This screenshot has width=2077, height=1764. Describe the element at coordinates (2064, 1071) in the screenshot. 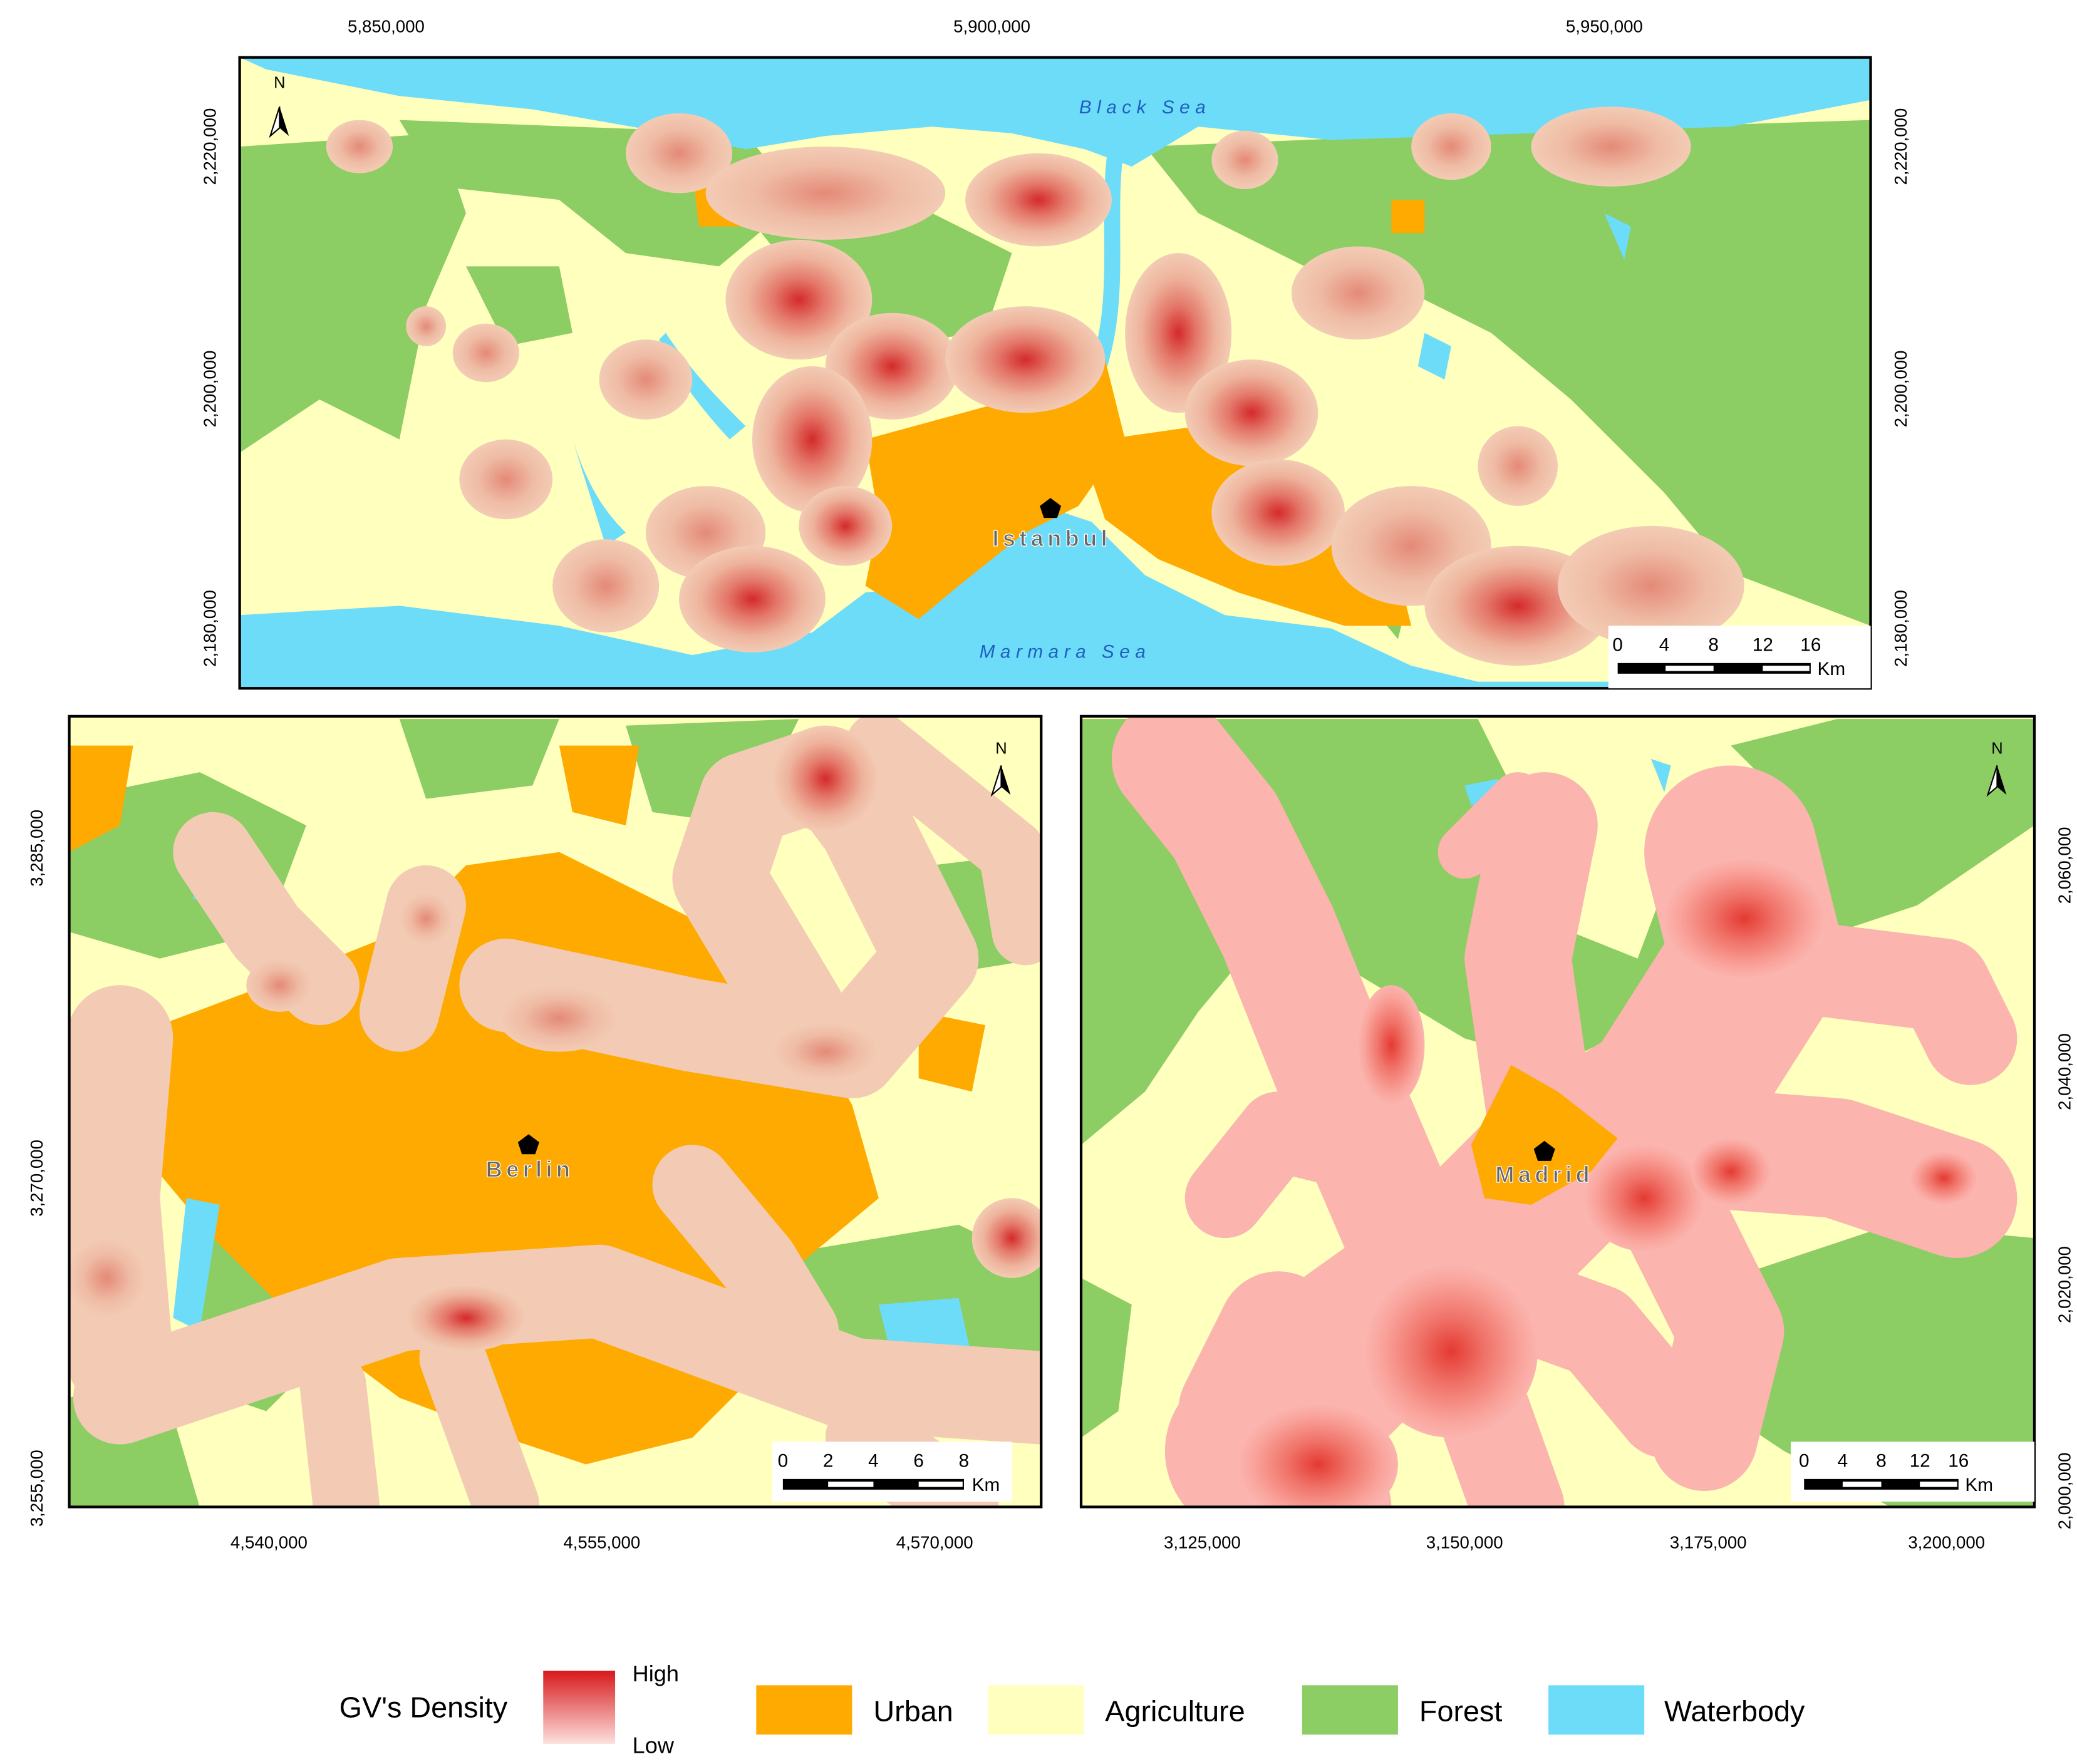

I see `axis-tick-label: 2,040,000` at that location.